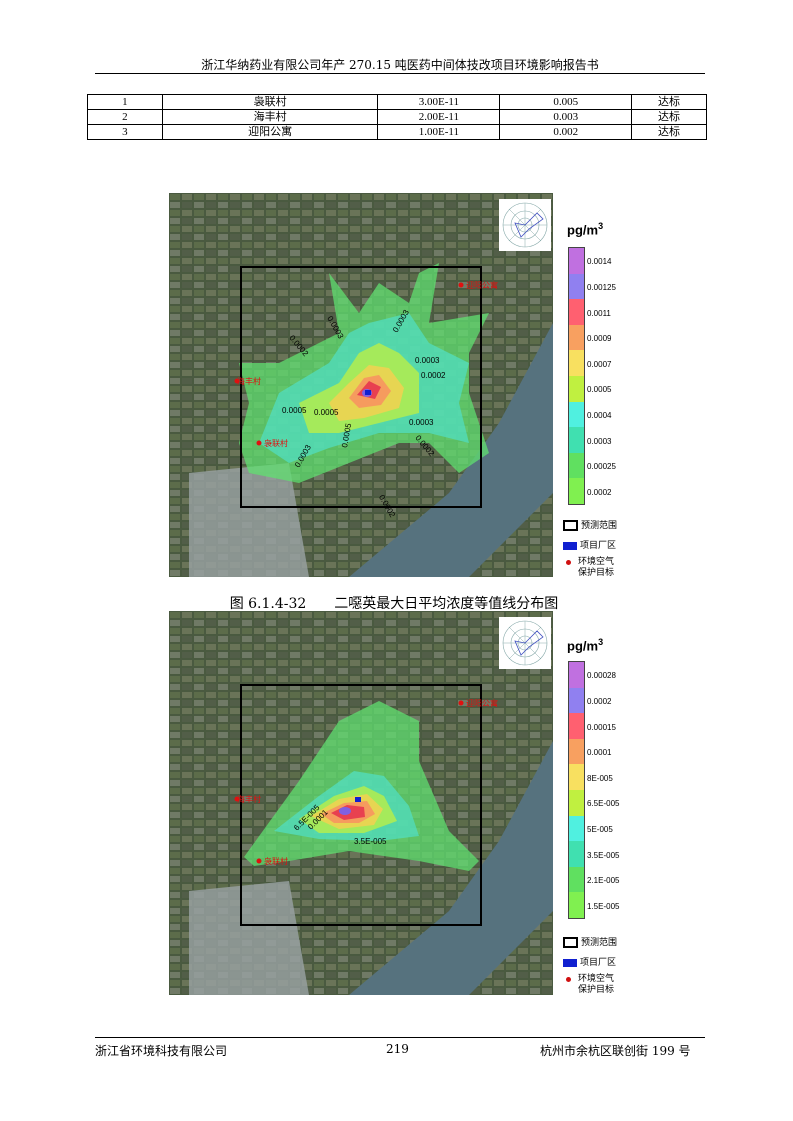  Describe the element at coordinates (599, 339) in the screenshot. I see `legend-tick-label: 0.0009` at that location.